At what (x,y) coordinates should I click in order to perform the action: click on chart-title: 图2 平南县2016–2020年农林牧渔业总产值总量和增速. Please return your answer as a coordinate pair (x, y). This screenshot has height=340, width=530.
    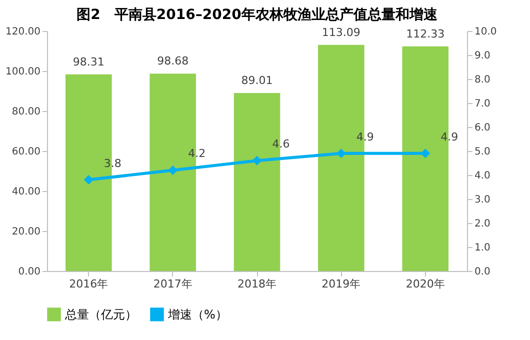
    Looking at the image, I should click on (257, 14).